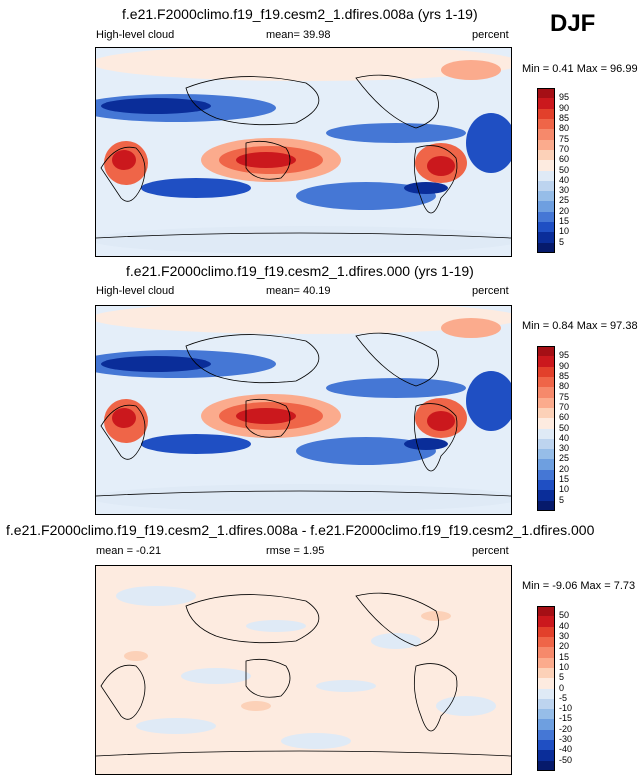 The height and width of the screenshot is (779, 644). Describe the element at coordinates (563, 697) in the screenshot. I see `colorbar-tick-label: -5` at that location.